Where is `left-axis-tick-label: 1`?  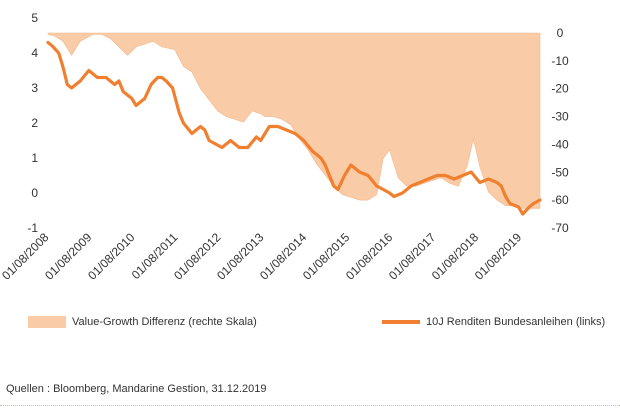 left-axis-tick-label: 1 is located at coordinates (34, 158).